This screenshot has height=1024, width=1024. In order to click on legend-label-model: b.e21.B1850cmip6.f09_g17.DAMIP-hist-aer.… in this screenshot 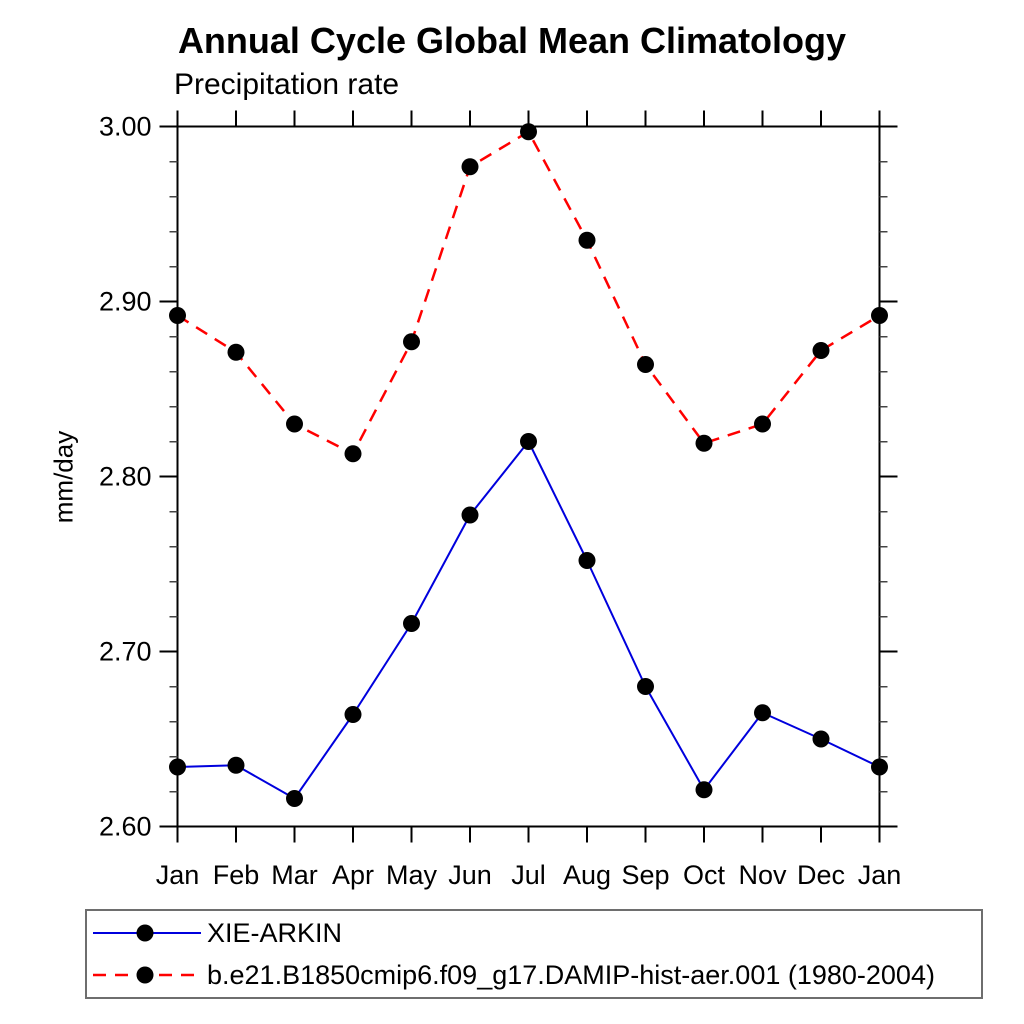, I will do `click(571, 974)`.